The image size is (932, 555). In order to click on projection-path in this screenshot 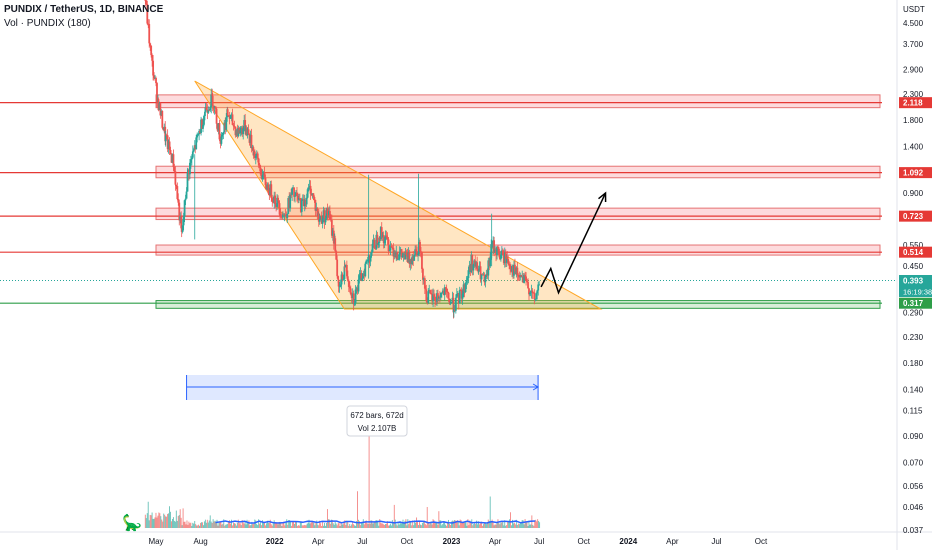, I will do `click(573, 243)`.